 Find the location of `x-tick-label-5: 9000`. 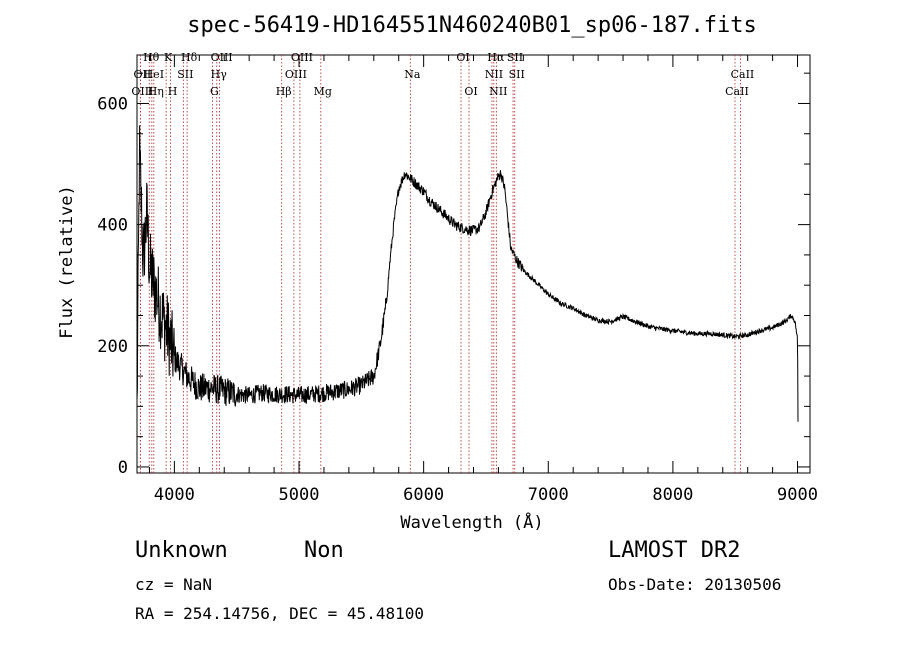

x-tick-label-5: 9000 is located at coordinates (797, 495).